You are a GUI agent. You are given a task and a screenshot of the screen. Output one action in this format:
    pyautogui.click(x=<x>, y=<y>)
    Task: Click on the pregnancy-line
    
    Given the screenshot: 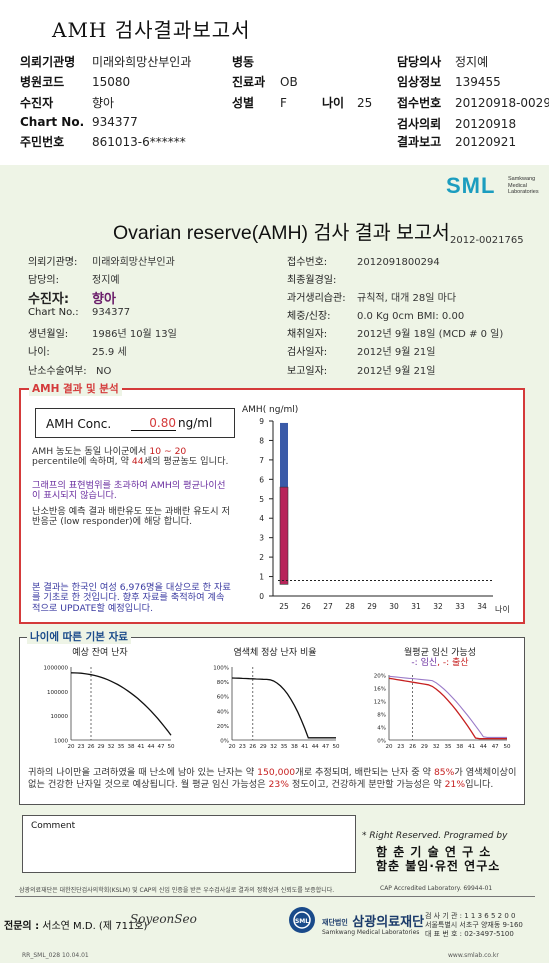 What is the action you would take?
    pyautogui.click(x=447, y=706)
    